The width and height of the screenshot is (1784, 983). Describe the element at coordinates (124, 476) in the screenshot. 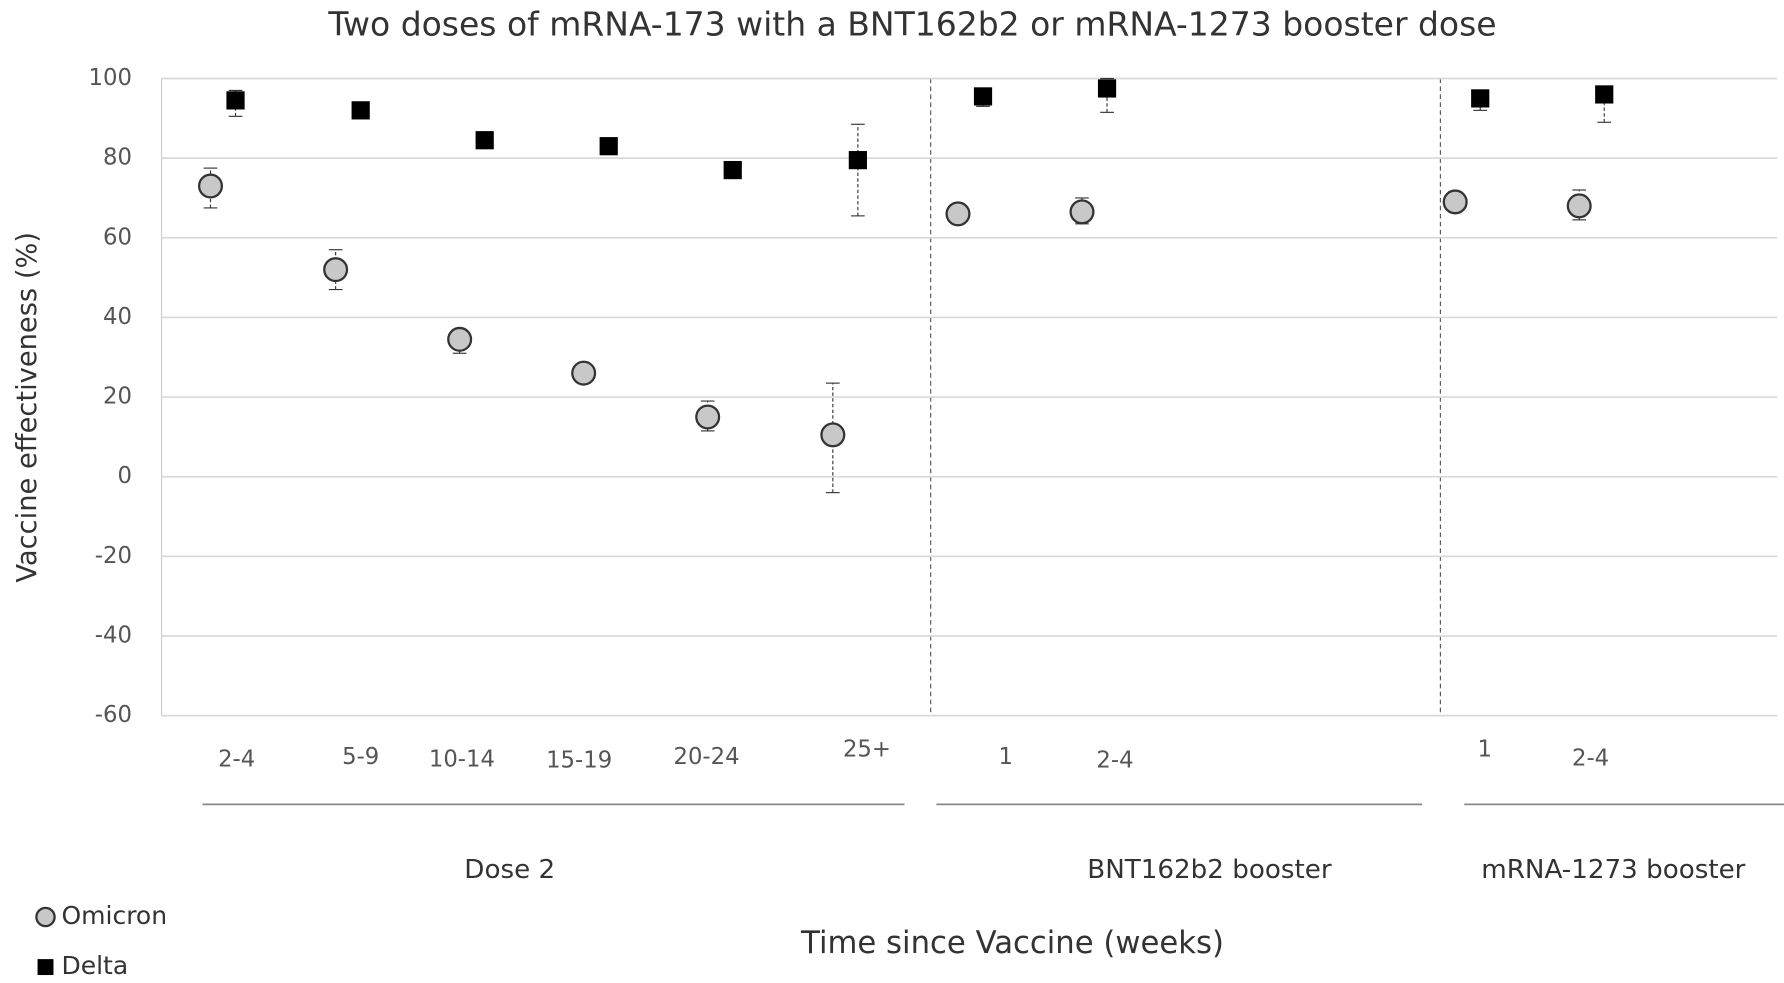

I see `y-tick-label: 0` at that location.